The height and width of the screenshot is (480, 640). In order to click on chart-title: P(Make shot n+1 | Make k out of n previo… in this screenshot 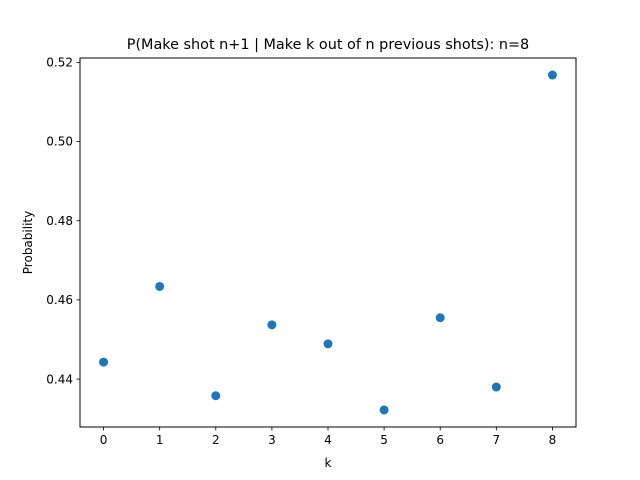, I will do `click(328, 45)`.